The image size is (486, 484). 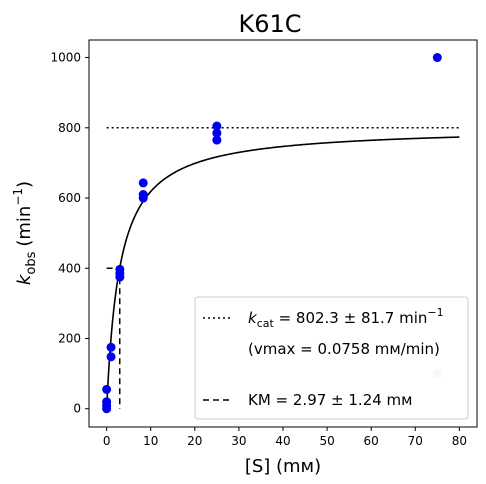 I want to click on x-tick-label: 10, so click(x=150, y=441).